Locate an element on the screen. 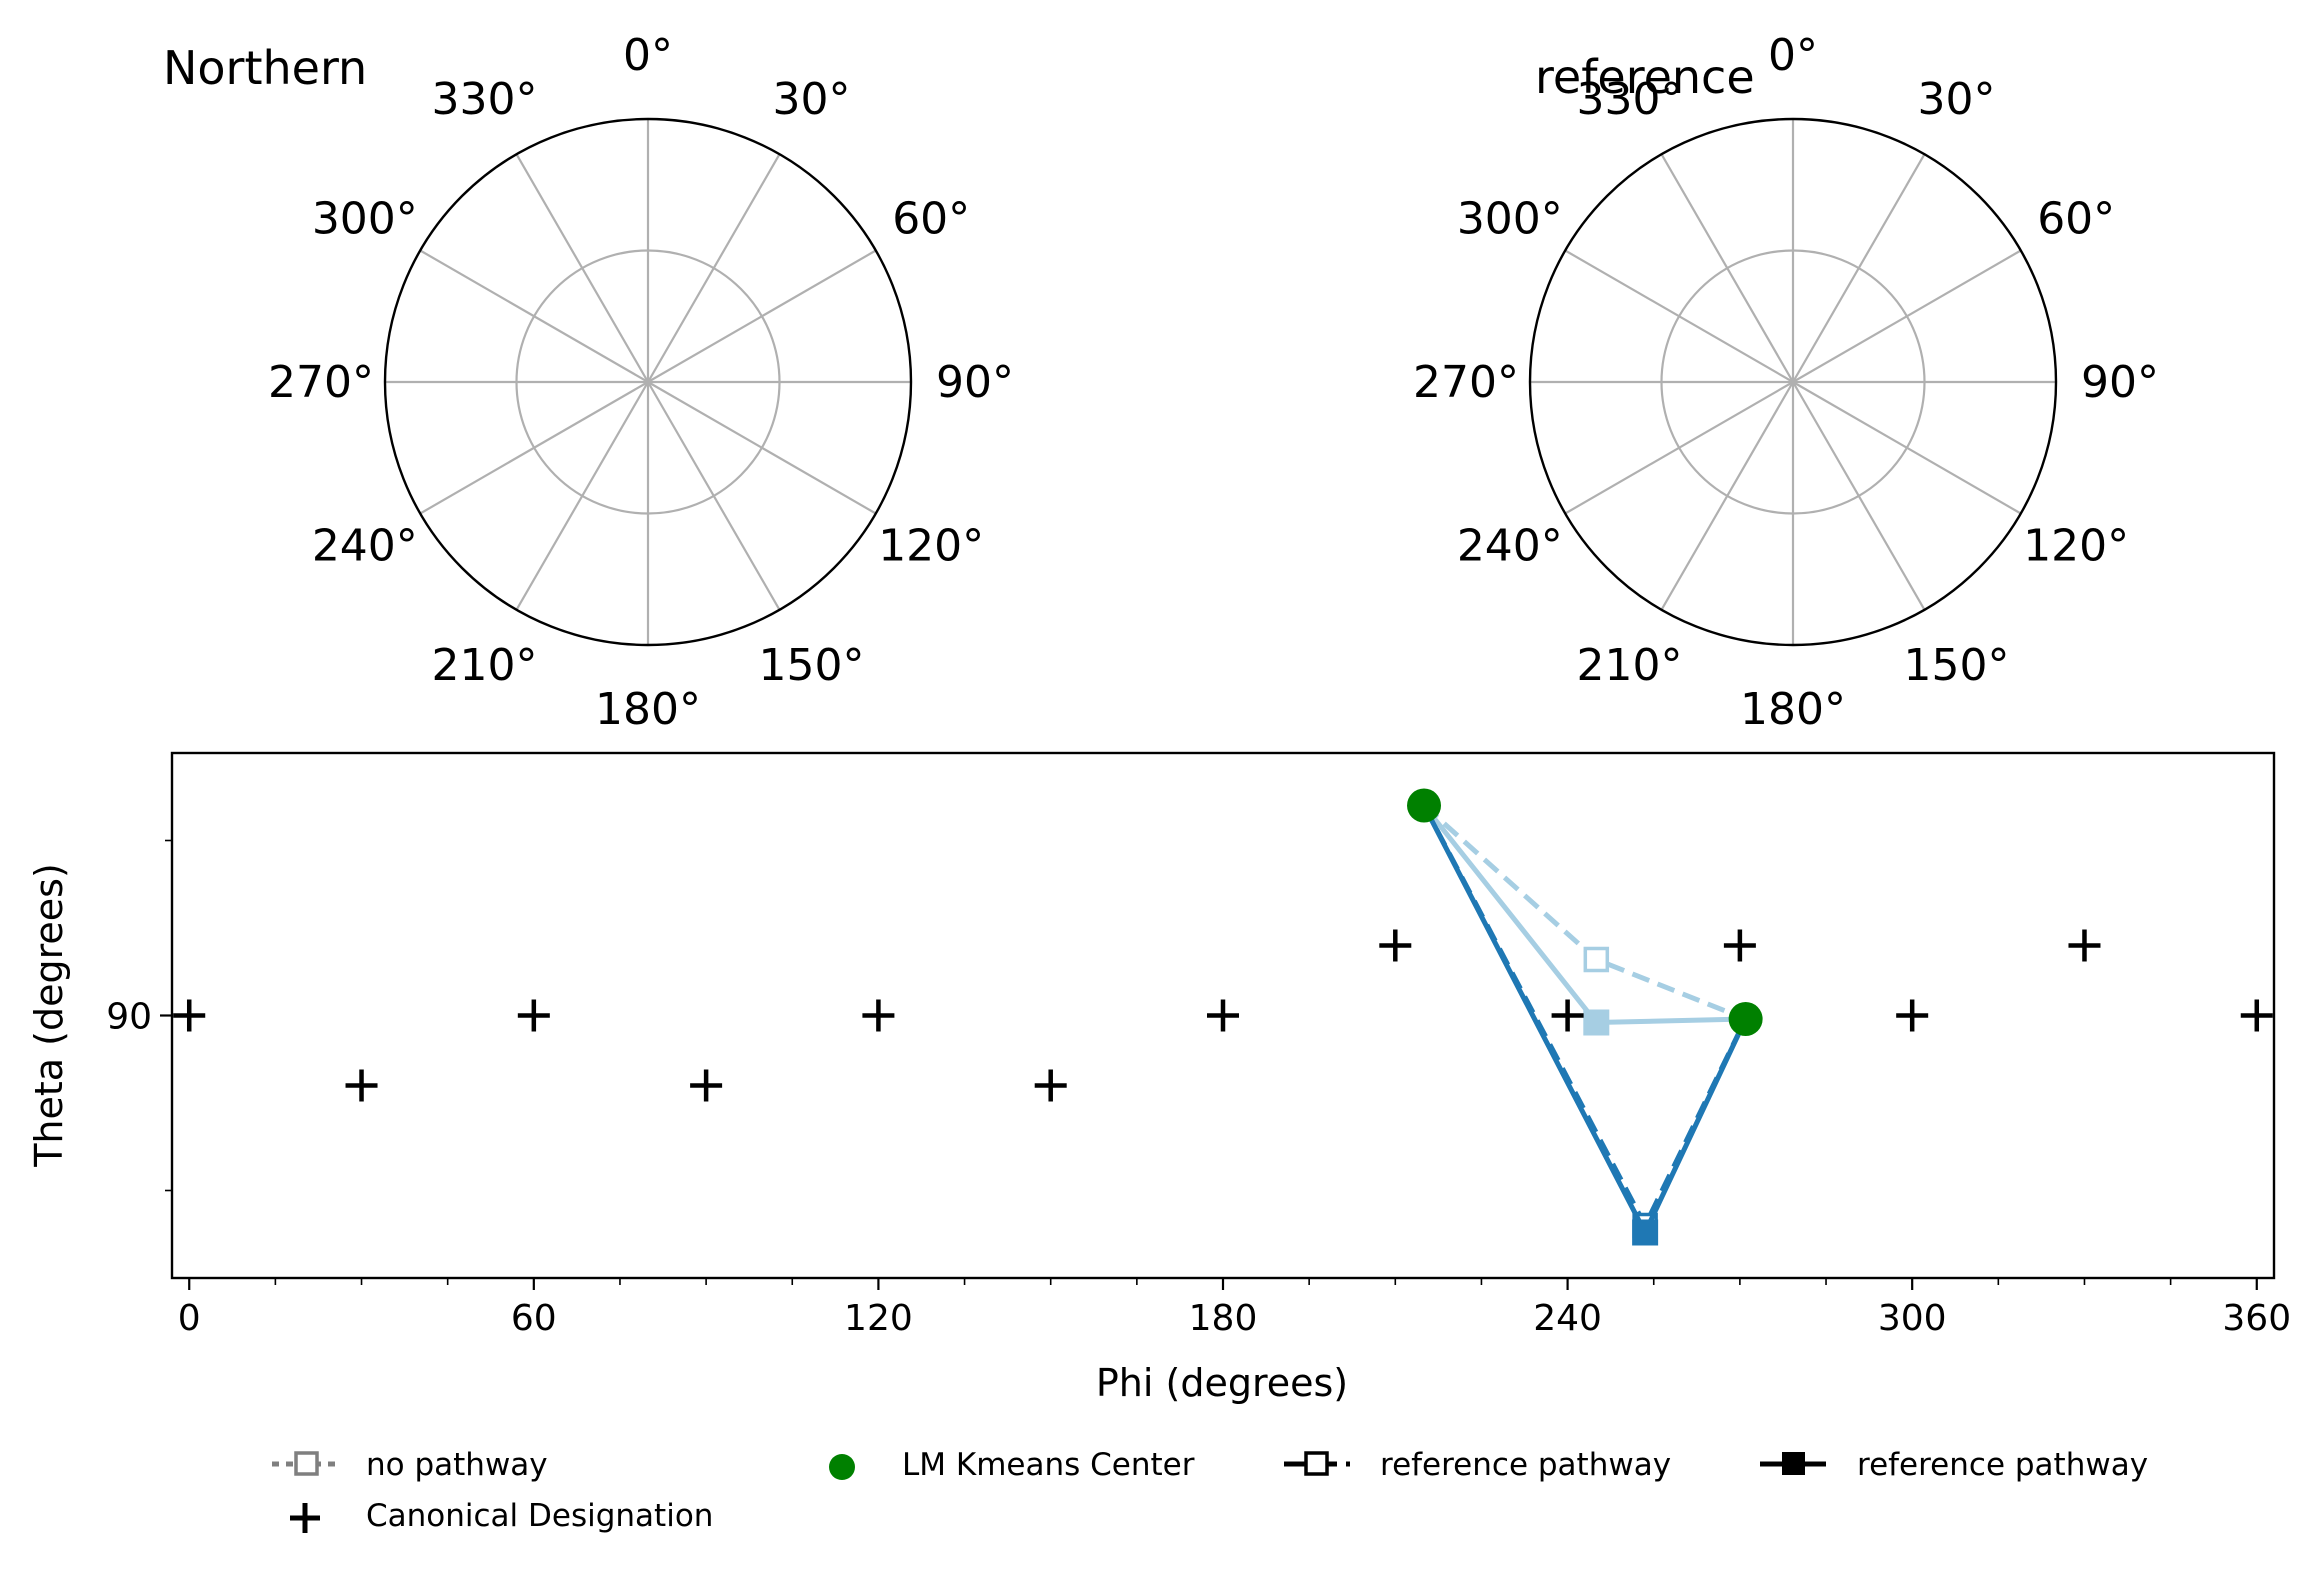 The height and width of the screenshot is (1571, 2304). legend-item-reference-pathway-solid: reference pathway is located at coordinates (1954, 1465).